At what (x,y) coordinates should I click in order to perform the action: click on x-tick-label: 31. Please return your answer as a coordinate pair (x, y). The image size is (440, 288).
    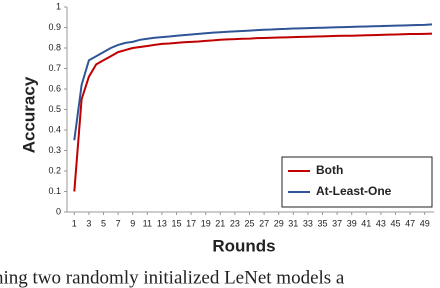
    Looking at the image, I should click on (293, 223).